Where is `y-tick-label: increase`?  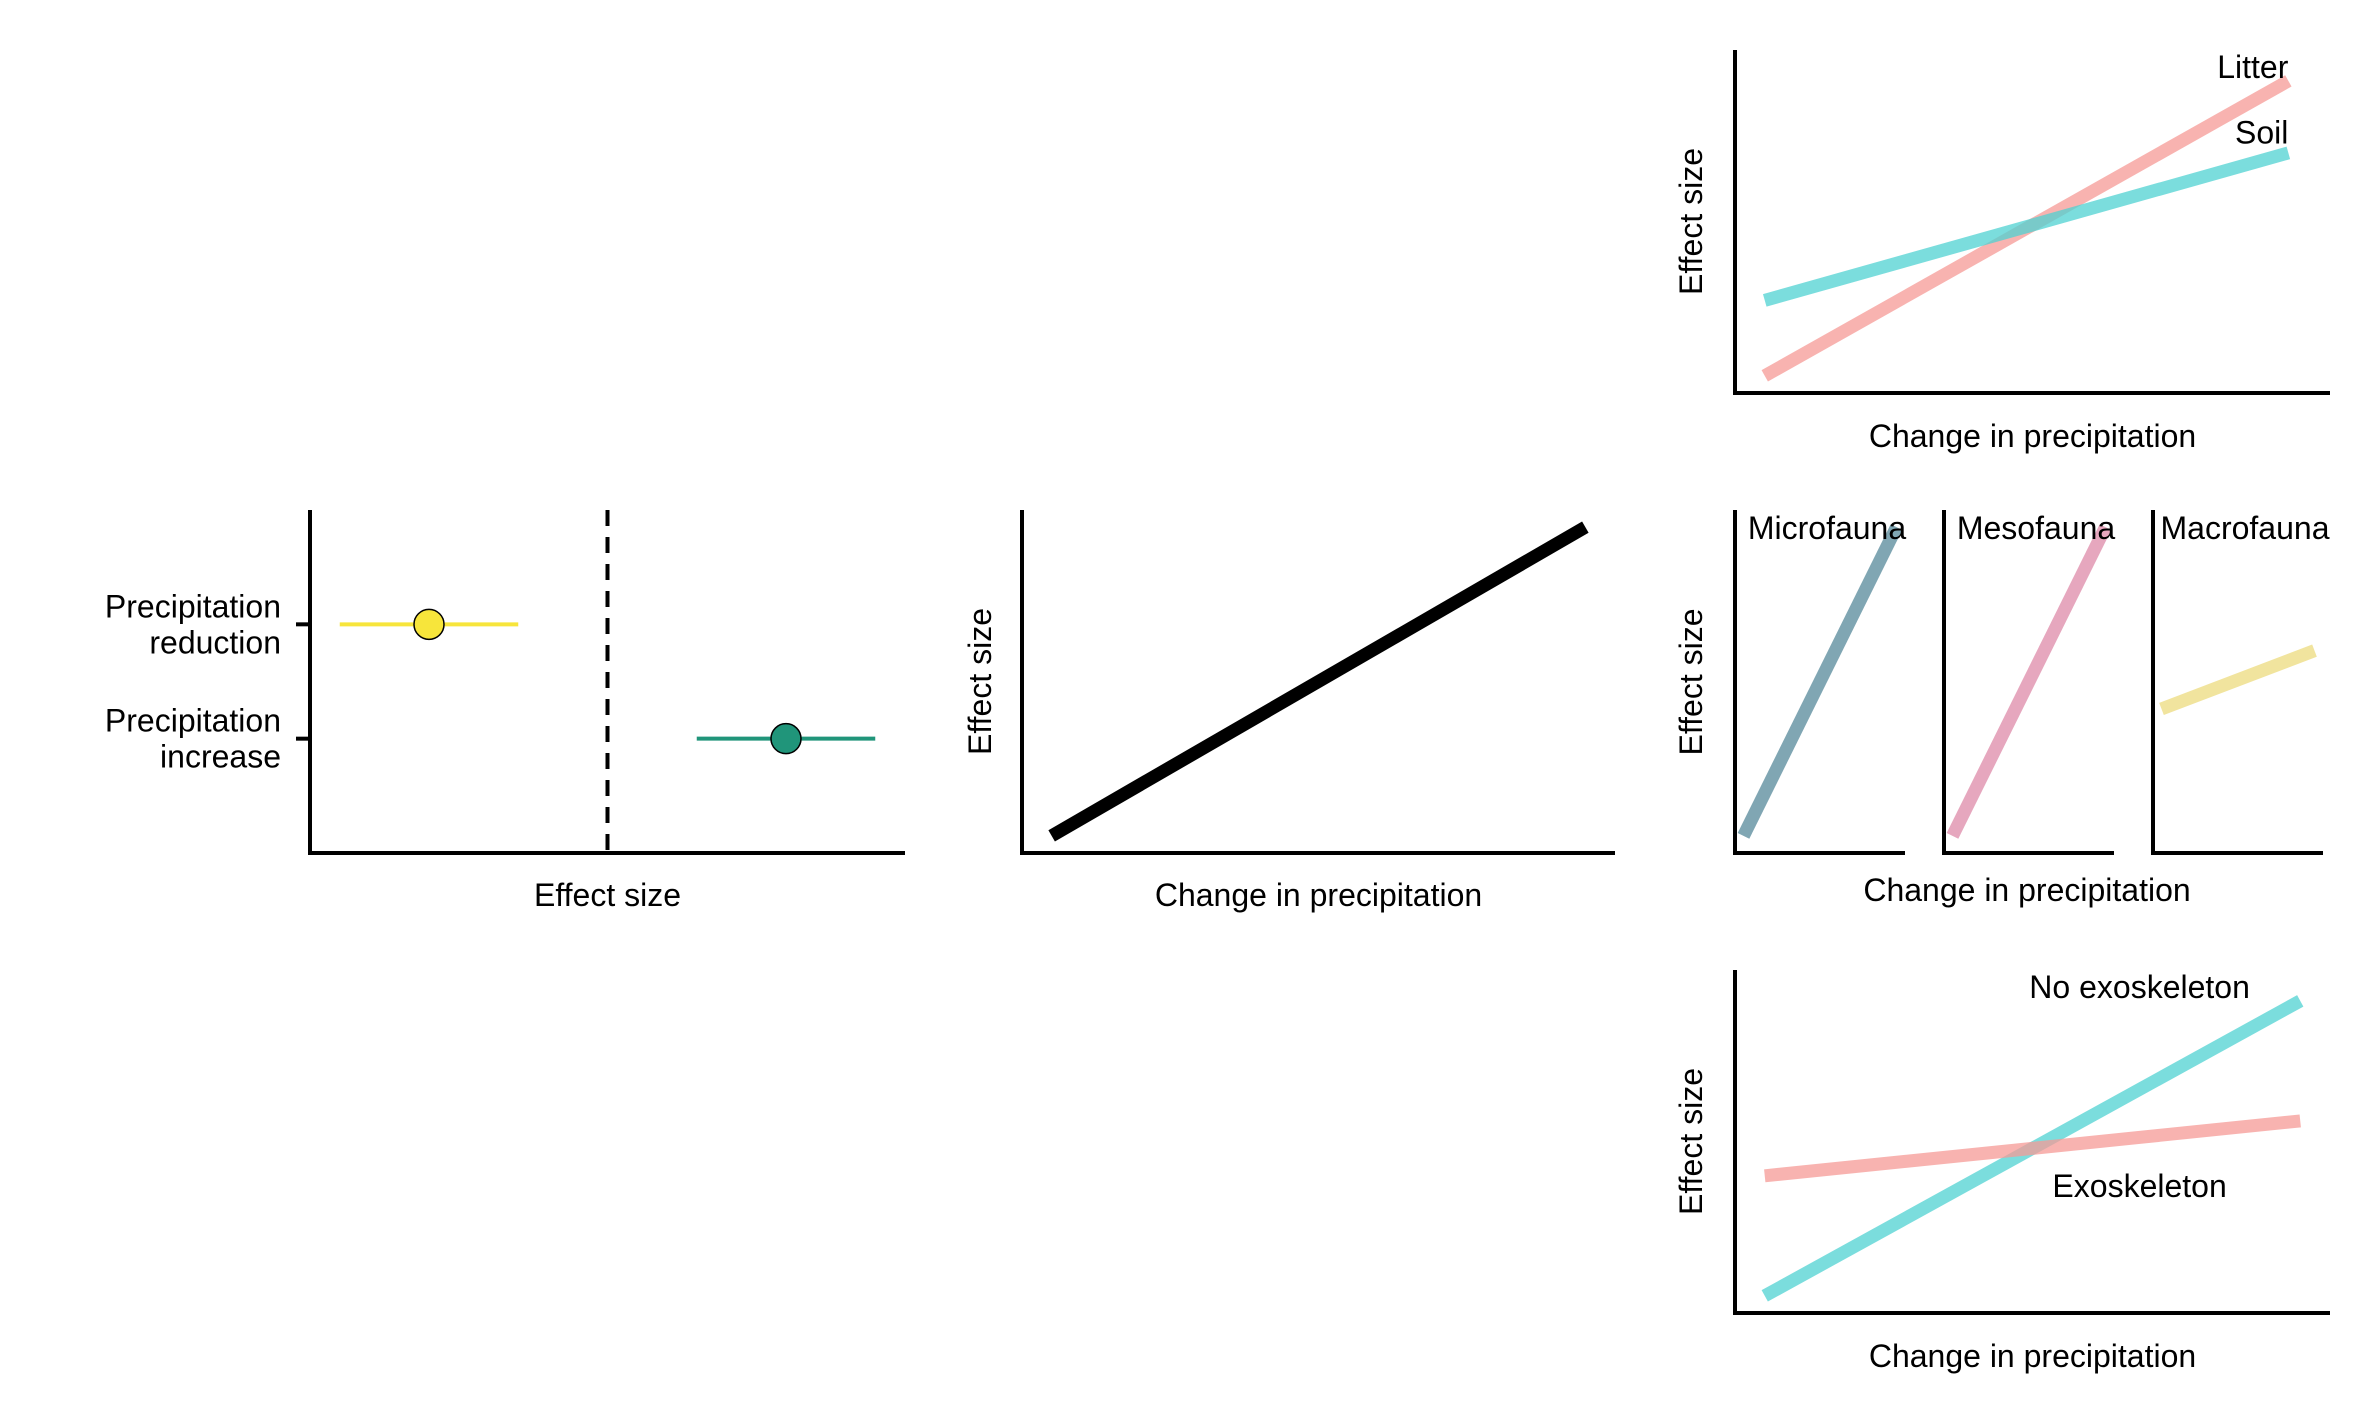 y-tick-label: increase is located at coordinates (220, 757).